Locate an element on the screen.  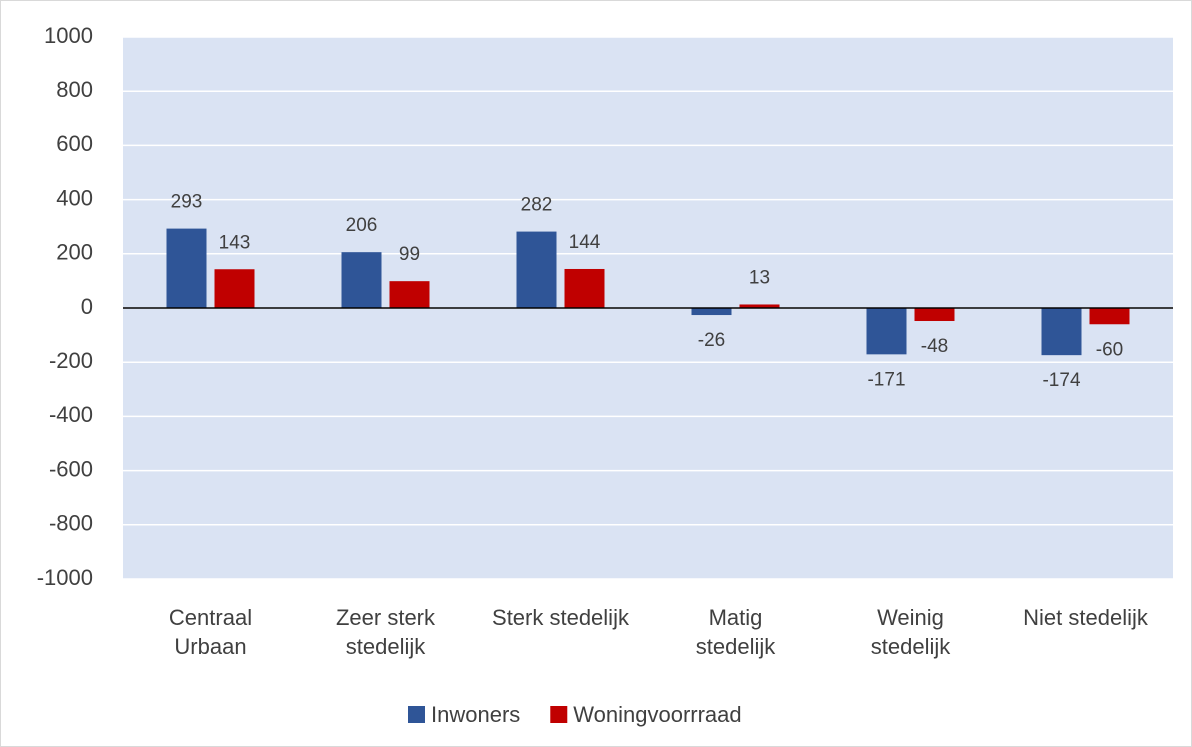
data-label: 293 is located at coordinates (187, 202).